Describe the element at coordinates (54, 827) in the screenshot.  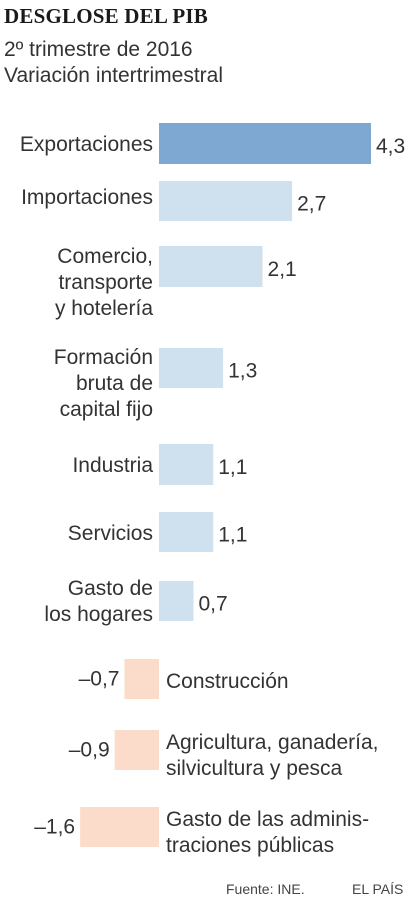
I see `value-label-10: –1,6` at that location.